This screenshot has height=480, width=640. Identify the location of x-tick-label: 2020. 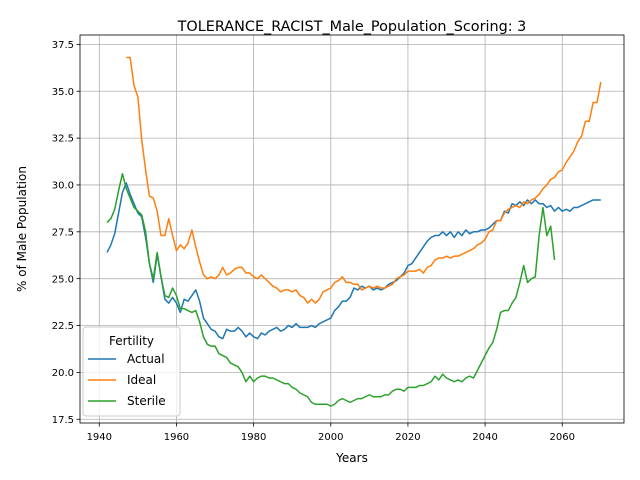
(407, 437).